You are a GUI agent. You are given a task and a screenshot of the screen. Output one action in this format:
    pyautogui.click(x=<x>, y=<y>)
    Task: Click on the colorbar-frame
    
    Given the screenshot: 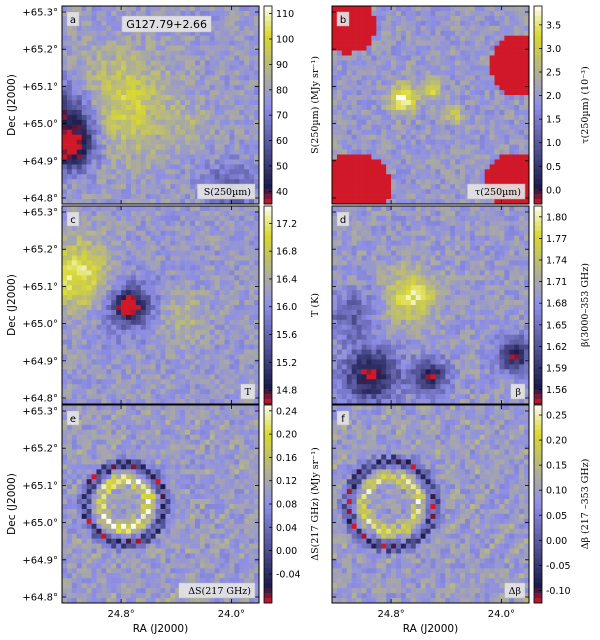 What is the action you would take?
    pyautogui.click(x=538, y=105)
    